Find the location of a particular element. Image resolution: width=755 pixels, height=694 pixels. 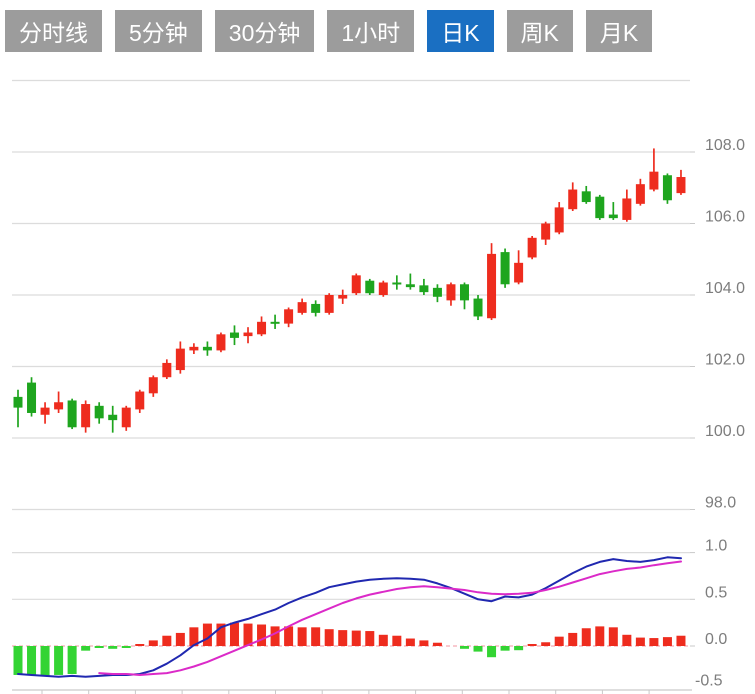

price-tick-label: 104.0 is located at coordinates (725, 288).